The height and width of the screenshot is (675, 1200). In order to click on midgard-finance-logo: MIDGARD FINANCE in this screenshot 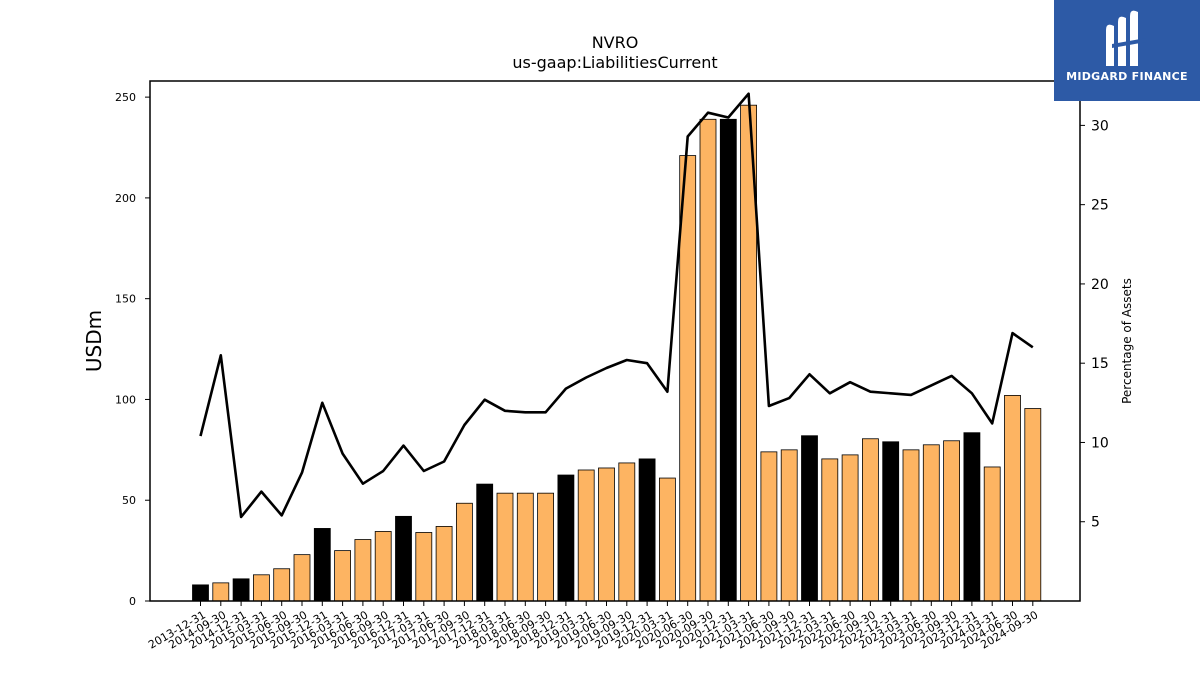, I will do `click(1127, 50)`.